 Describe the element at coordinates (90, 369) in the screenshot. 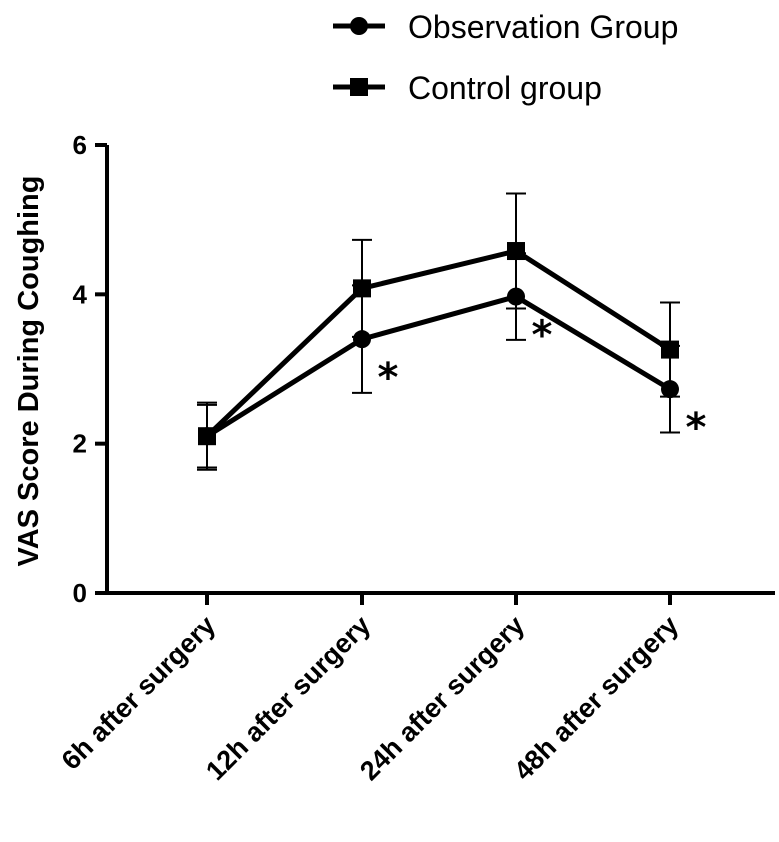

I see `y-ticks: 0 2 4 6` at that location.